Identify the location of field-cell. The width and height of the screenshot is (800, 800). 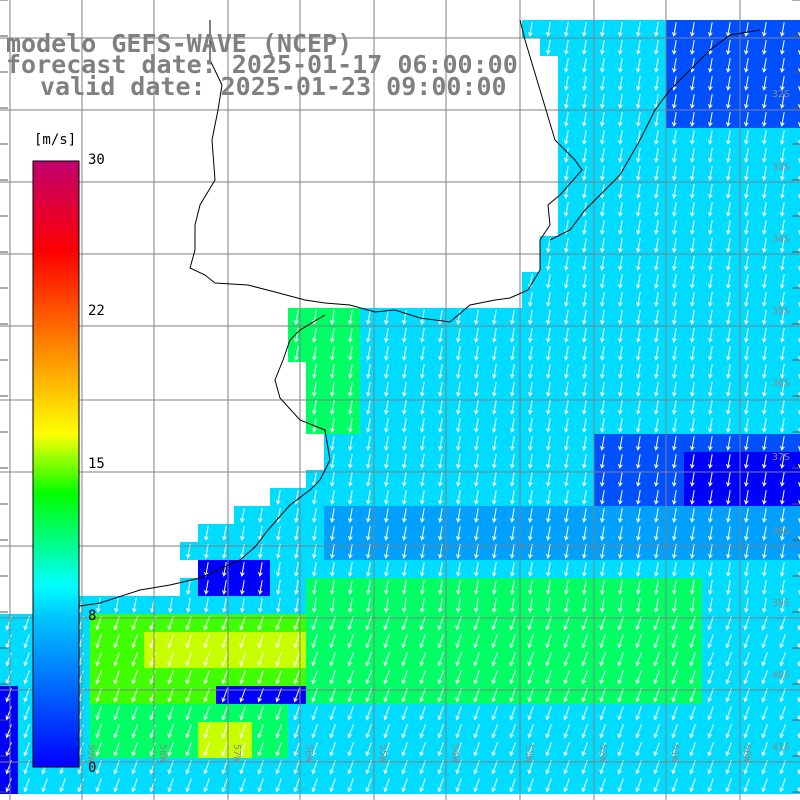
(796, 299).